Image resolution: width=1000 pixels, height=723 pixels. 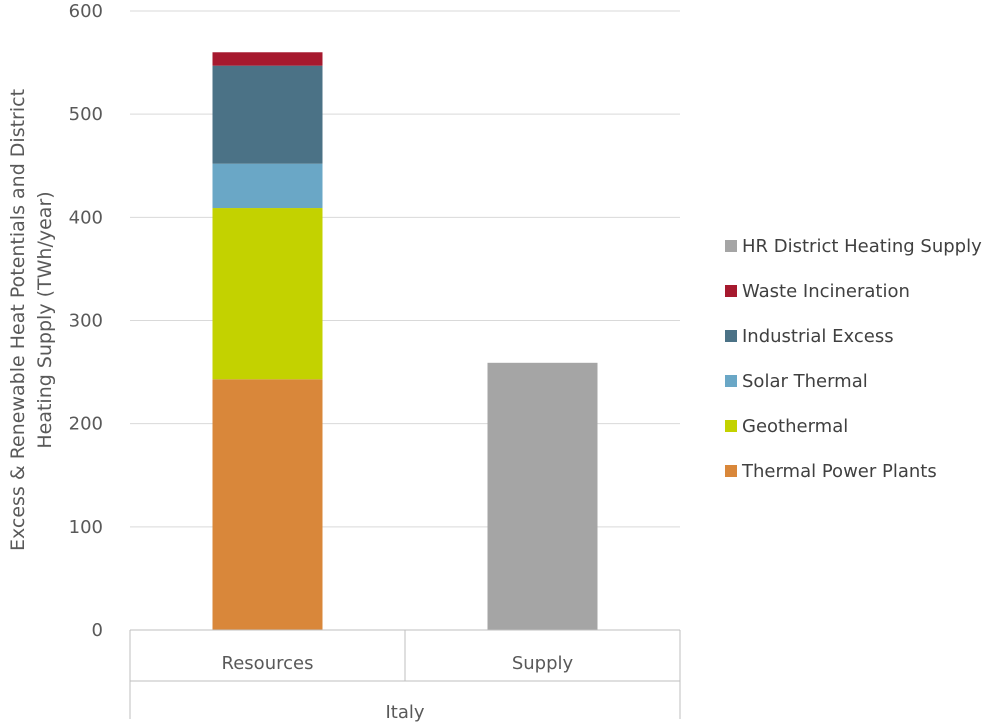 I want to click on y-tick-label: 300, so click(x=86, y=321).